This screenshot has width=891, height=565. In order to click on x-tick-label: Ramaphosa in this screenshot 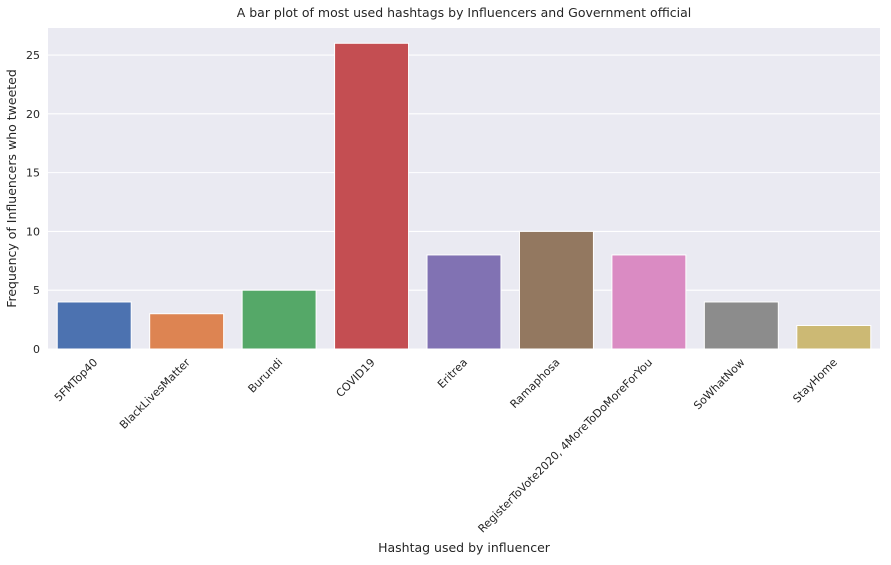, I will do `click(535, 383)`.